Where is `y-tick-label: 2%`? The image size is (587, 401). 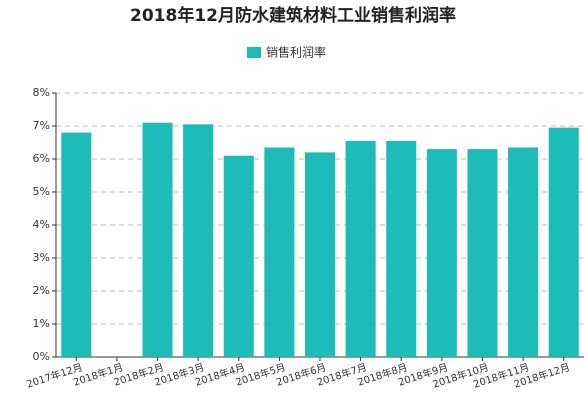 y-tick-label: 2% is located at coordinates (41, 290).